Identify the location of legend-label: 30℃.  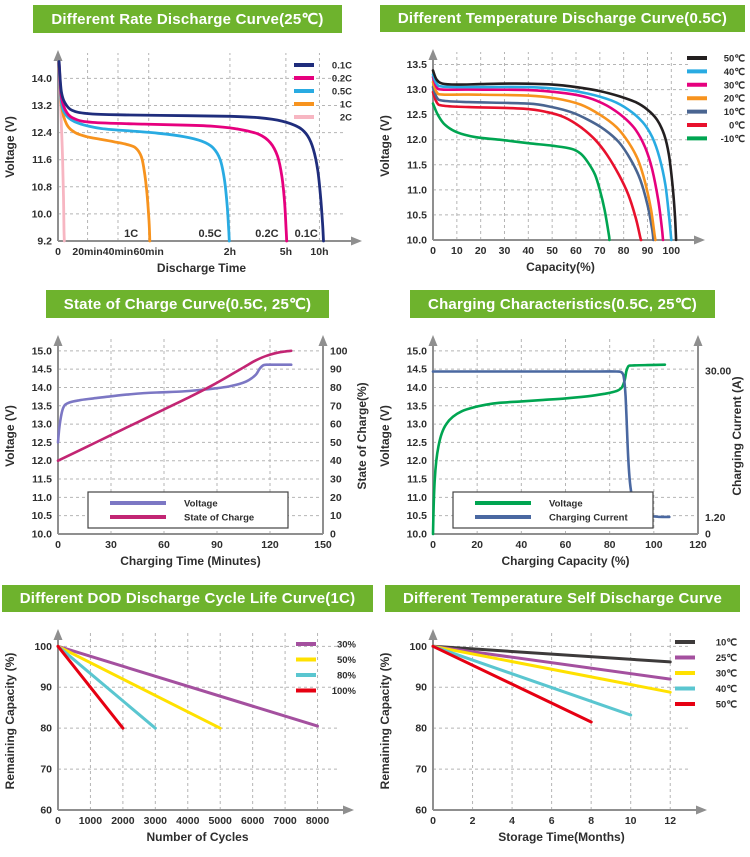
(735, 85).